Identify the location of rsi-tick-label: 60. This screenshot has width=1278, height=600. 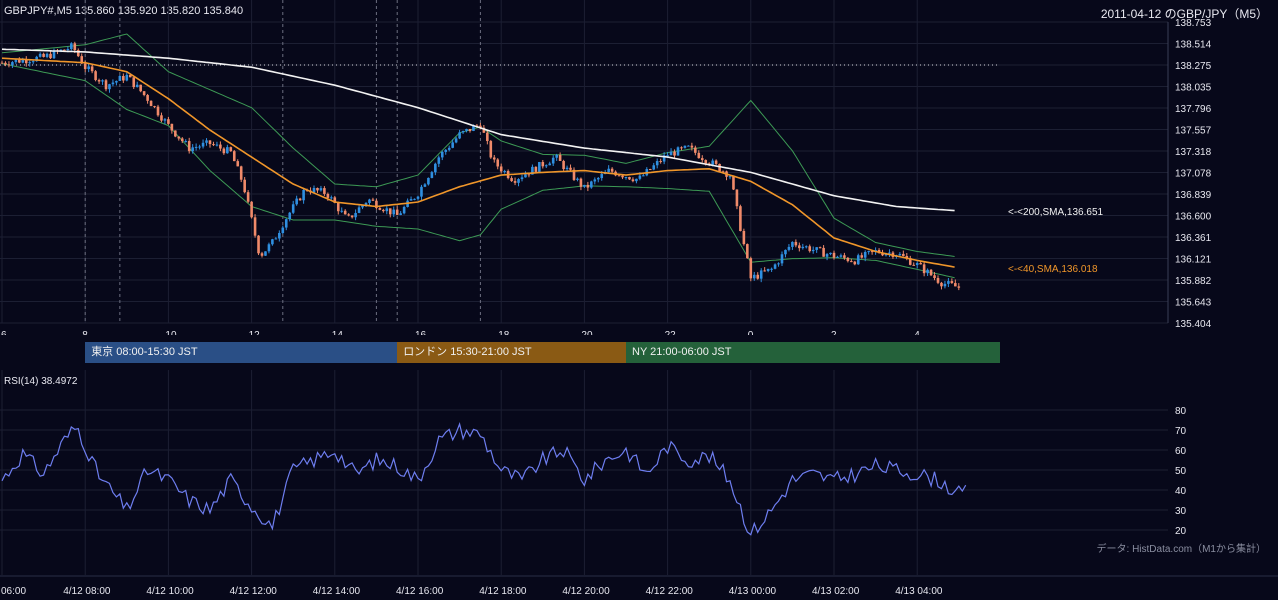
(1181, 451).